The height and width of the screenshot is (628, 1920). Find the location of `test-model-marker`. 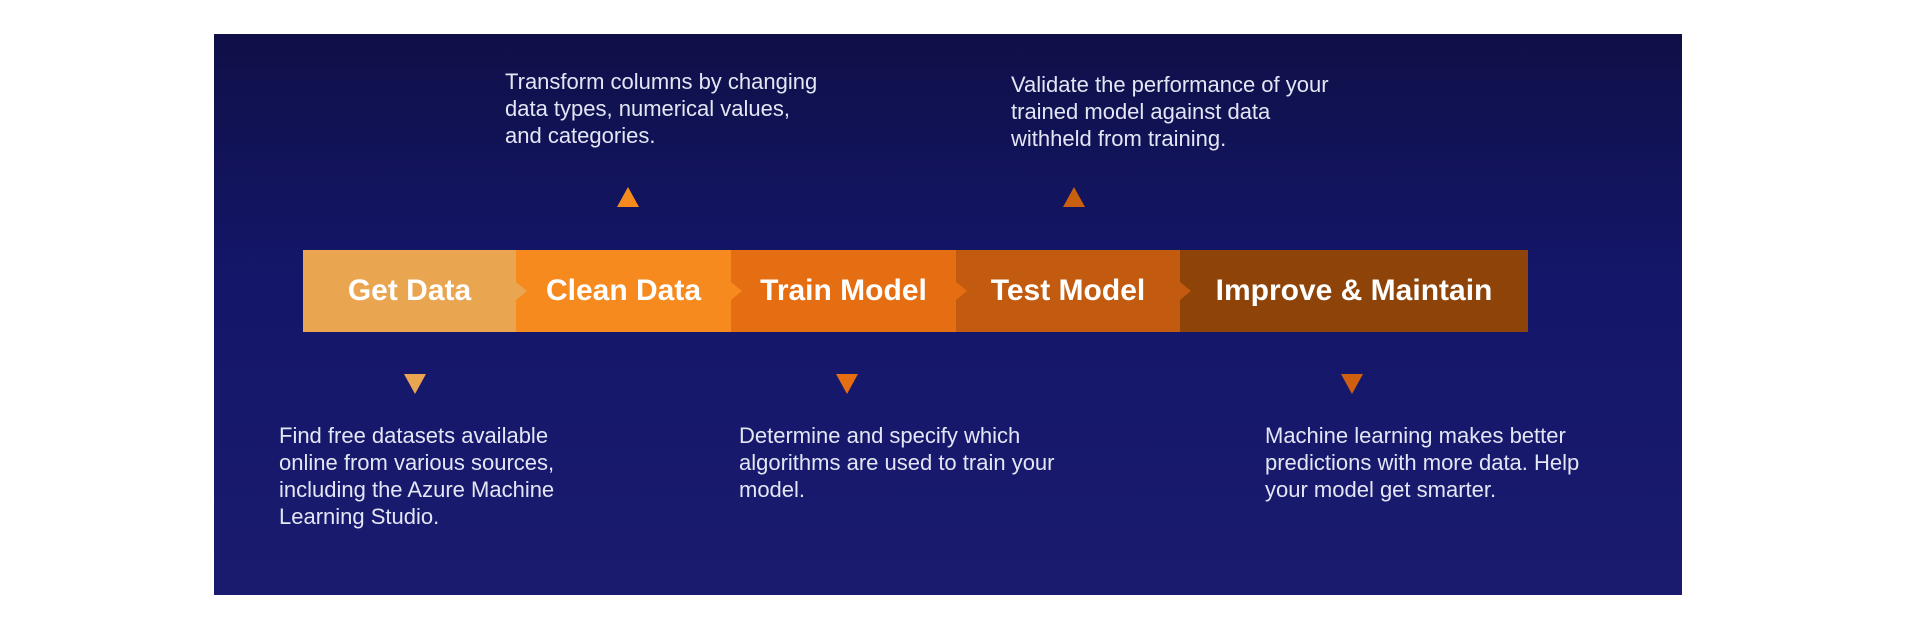

test-model-marker is located at coordinates (1074, 197).